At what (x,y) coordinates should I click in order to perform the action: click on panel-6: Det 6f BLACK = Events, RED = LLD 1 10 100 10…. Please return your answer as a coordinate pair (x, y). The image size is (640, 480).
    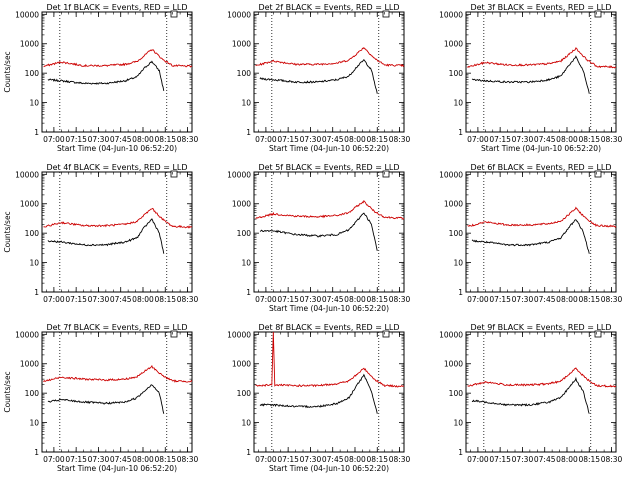
    Looking at the image, I should click on (530, 233).